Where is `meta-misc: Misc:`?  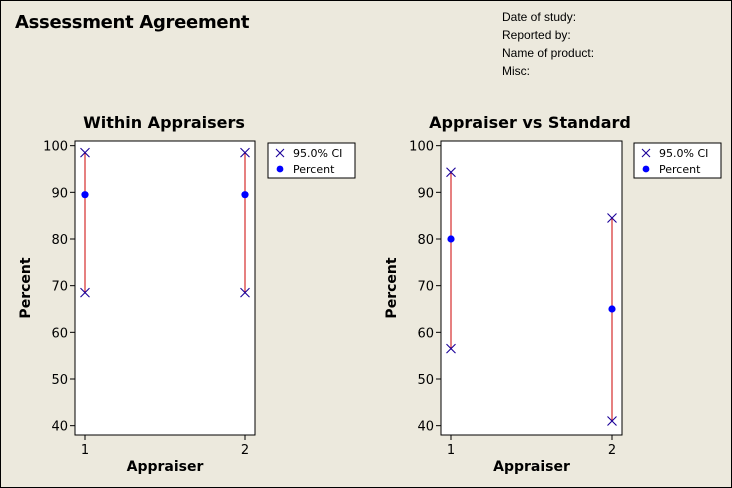
meta-misc: Misc: is located at coordinates (516, 71).